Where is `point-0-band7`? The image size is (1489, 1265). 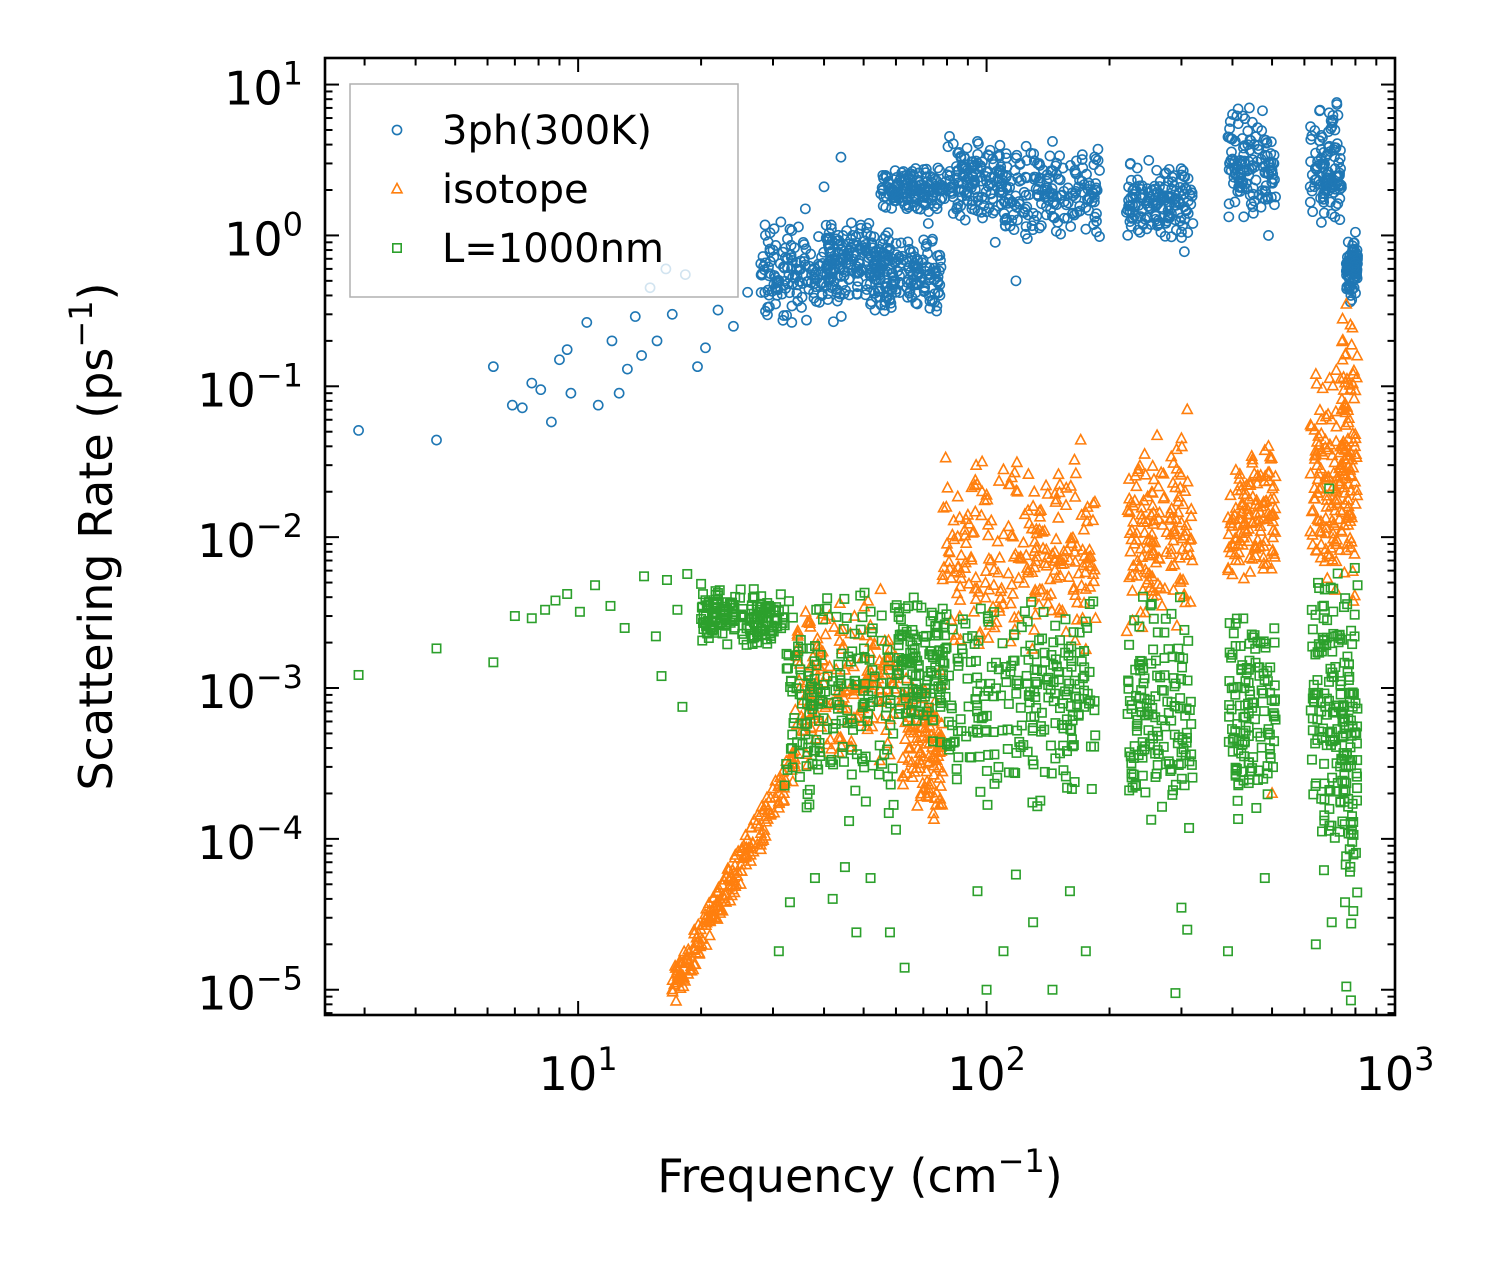
point-0-band7 is located at coordinates (1251, 140).